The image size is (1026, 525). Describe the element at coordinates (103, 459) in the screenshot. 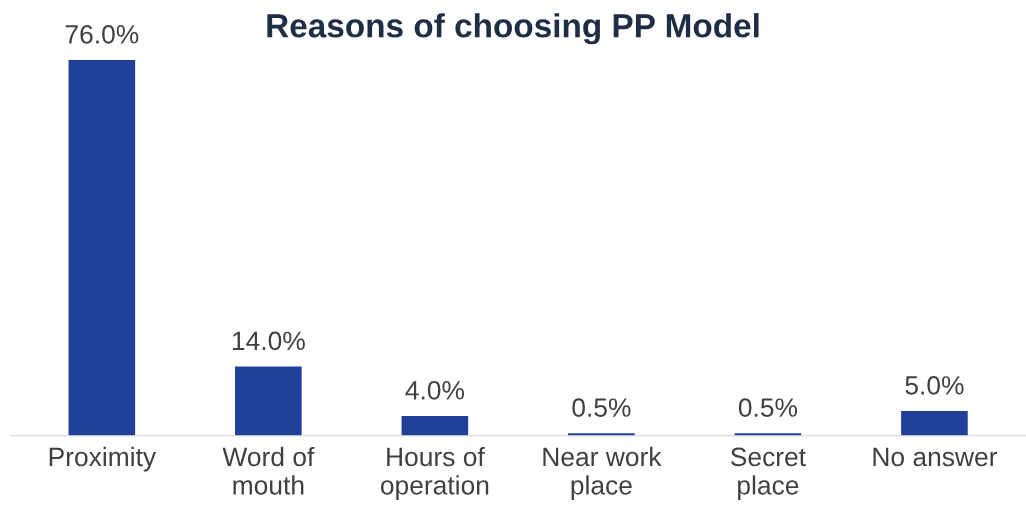

I see `x-tick-label: Proximity` at that location.